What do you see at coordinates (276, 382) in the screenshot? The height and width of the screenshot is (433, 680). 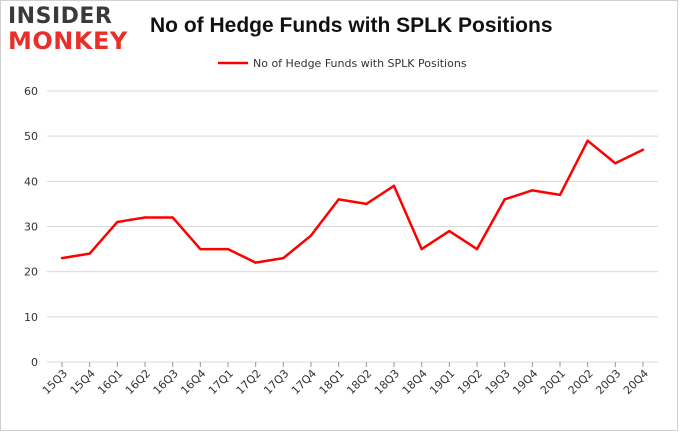 I see `x-tick-label: 17Q3` at bounding box center [276, 382].